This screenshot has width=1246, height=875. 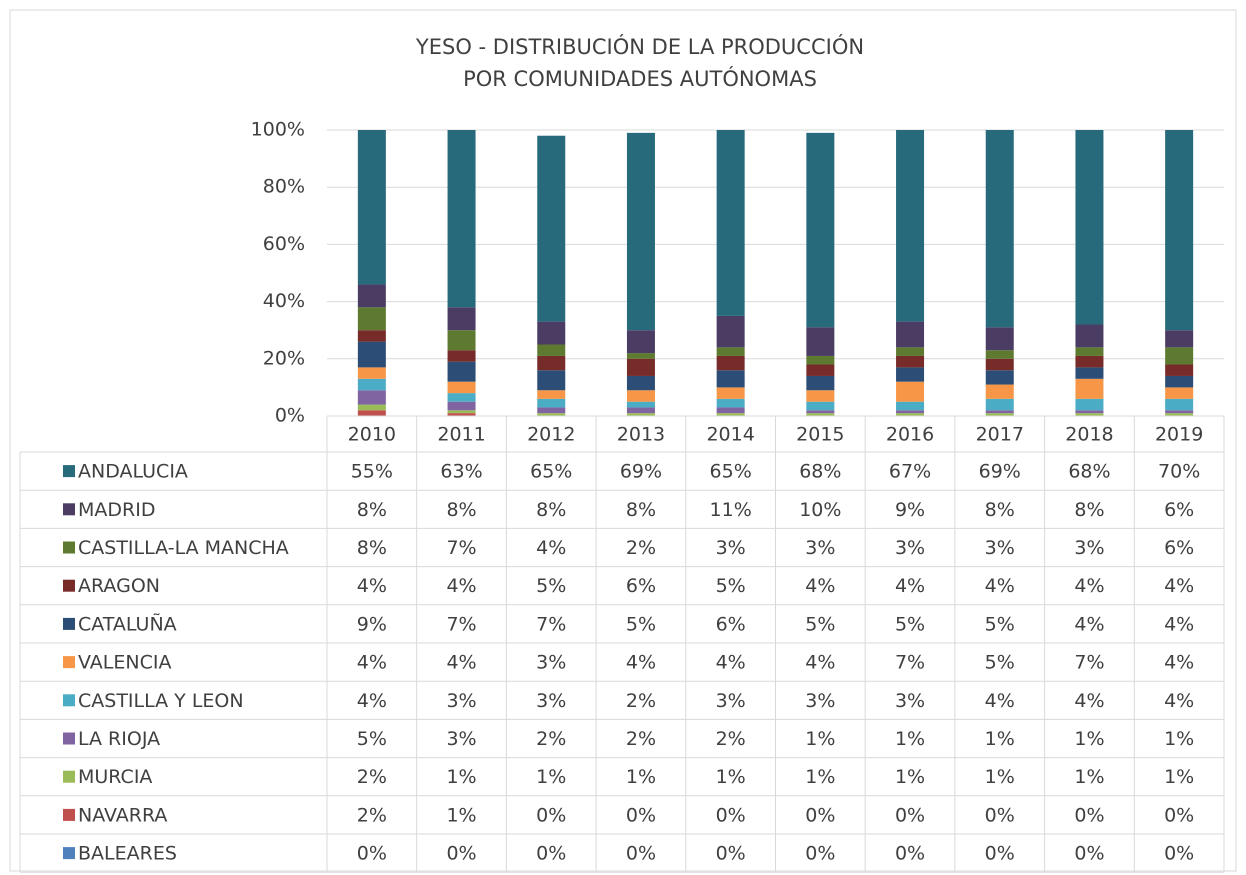 I want to click on table-cell: 67%, so click(x=910, y=472).